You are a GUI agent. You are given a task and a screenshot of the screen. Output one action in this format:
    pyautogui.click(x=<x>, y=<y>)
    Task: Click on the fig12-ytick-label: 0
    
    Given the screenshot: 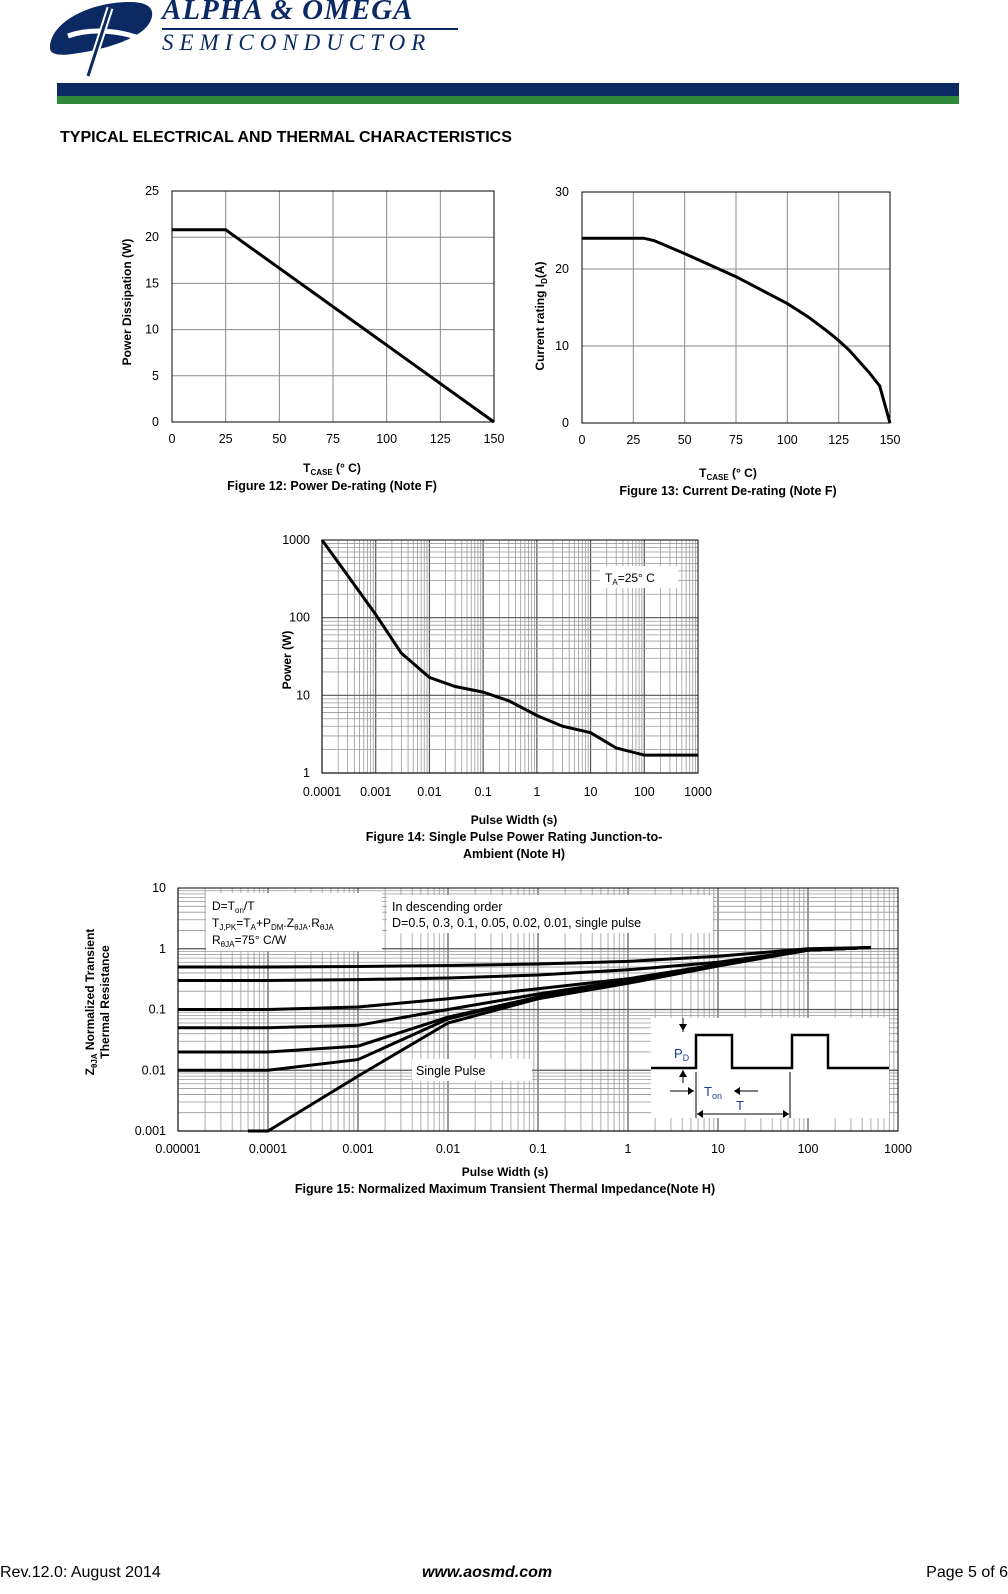 What is the action you would take?
    pyautogui.click(x=155, y=422)
    